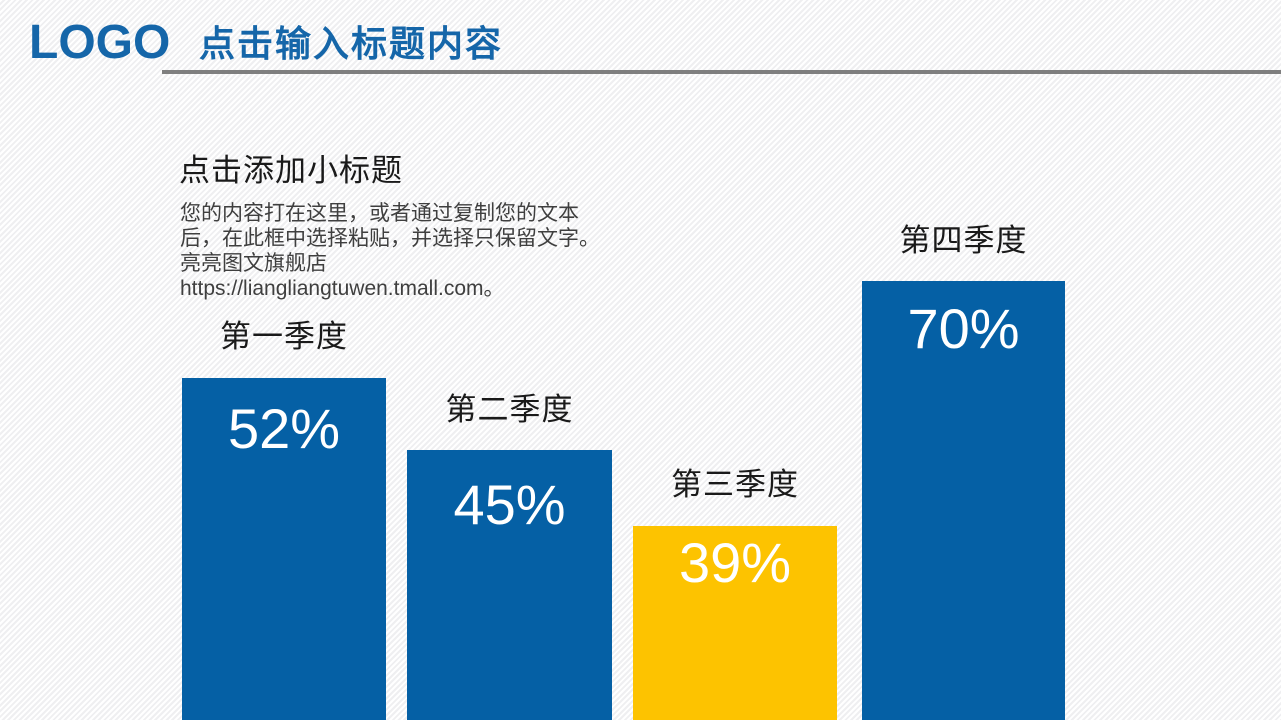  Describe the element at coordinates (963, 328) in the screenshot. I see `bar-value-q4: 70%` at that location.